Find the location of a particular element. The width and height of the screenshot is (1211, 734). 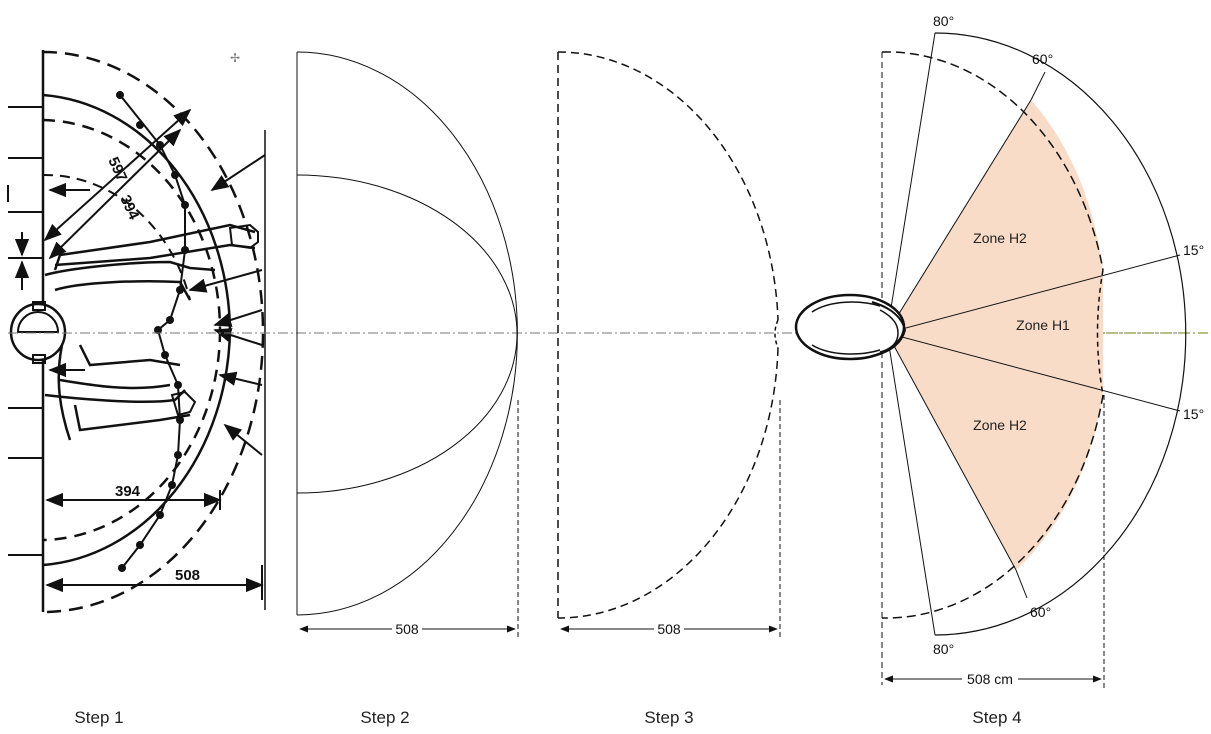

step1-caption: Step 1 is located at coordinates (99, 717).